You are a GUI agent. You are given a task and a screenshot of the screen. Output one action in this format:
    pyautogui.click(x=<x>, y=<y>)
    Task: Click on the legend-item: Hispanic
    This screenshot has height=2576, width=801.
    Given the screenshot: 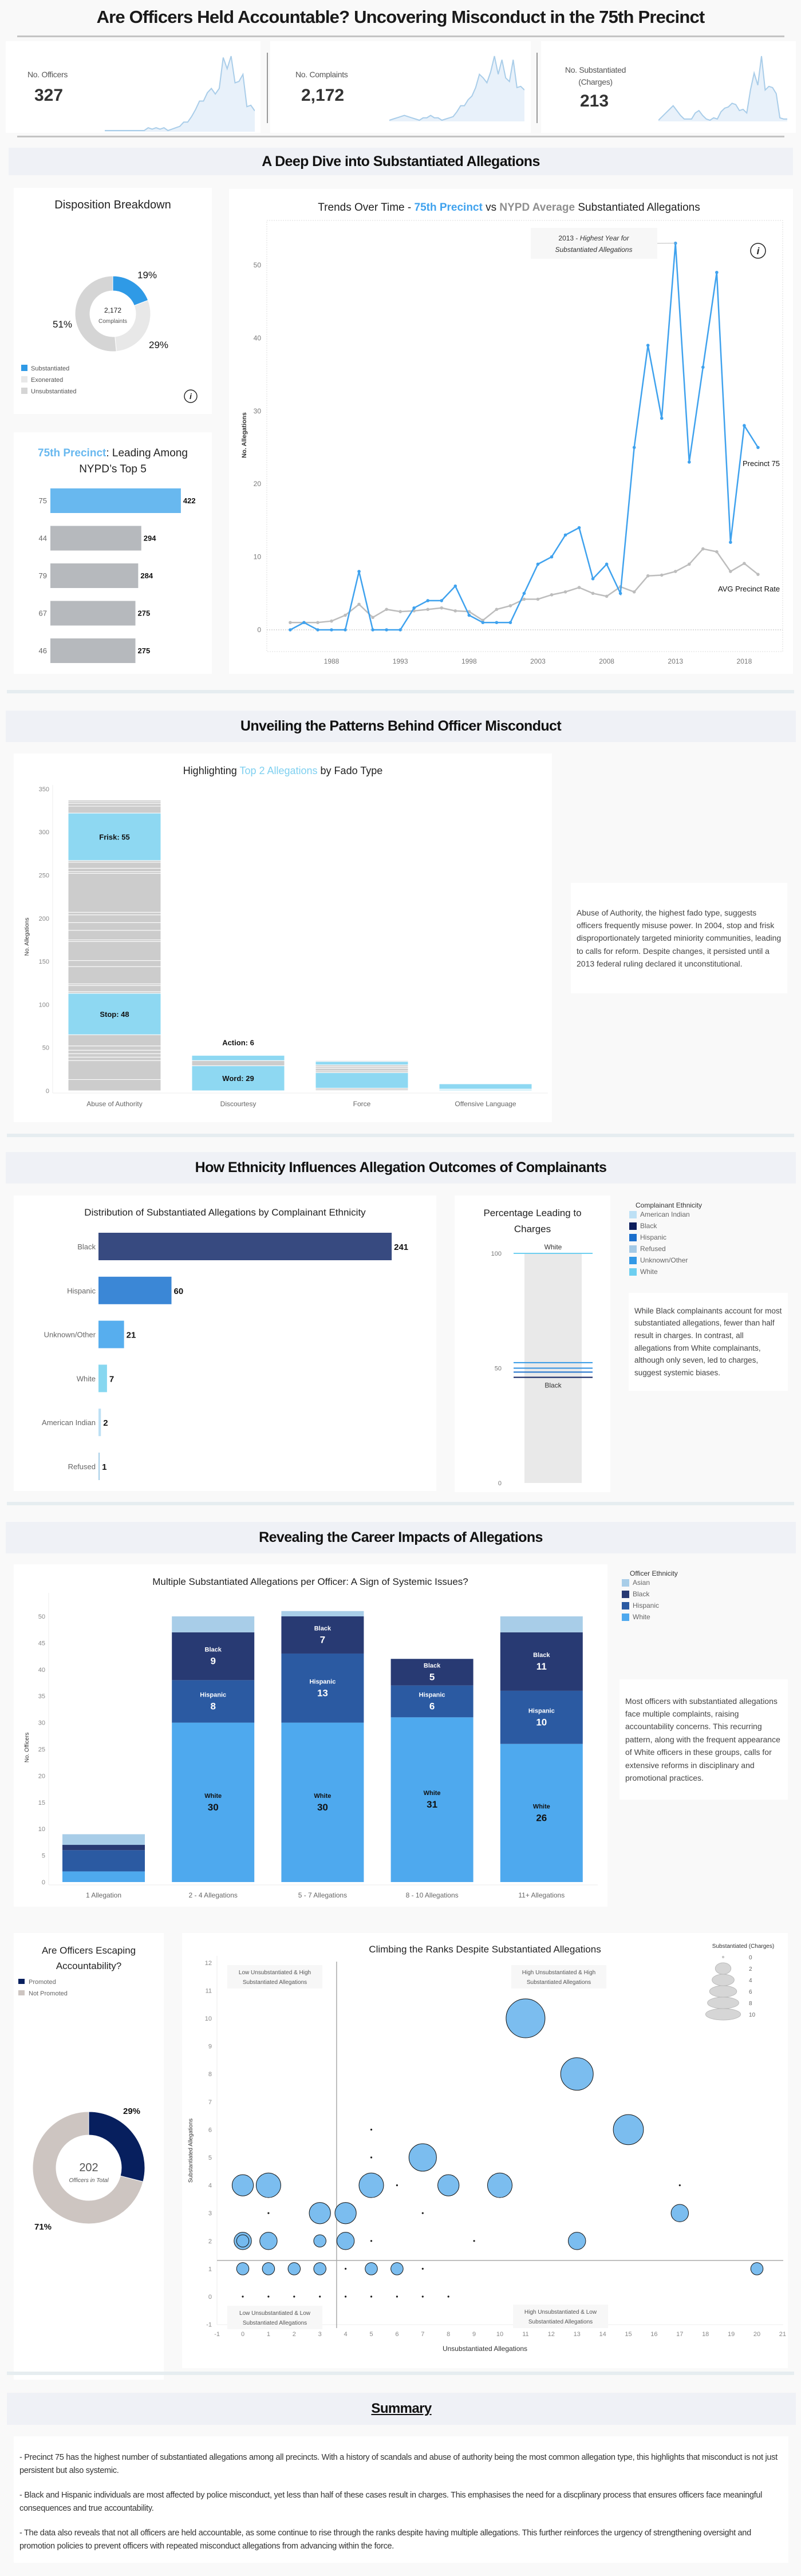 What is the action you would take?
    pyautogui.click(x=647, y=1237)
    